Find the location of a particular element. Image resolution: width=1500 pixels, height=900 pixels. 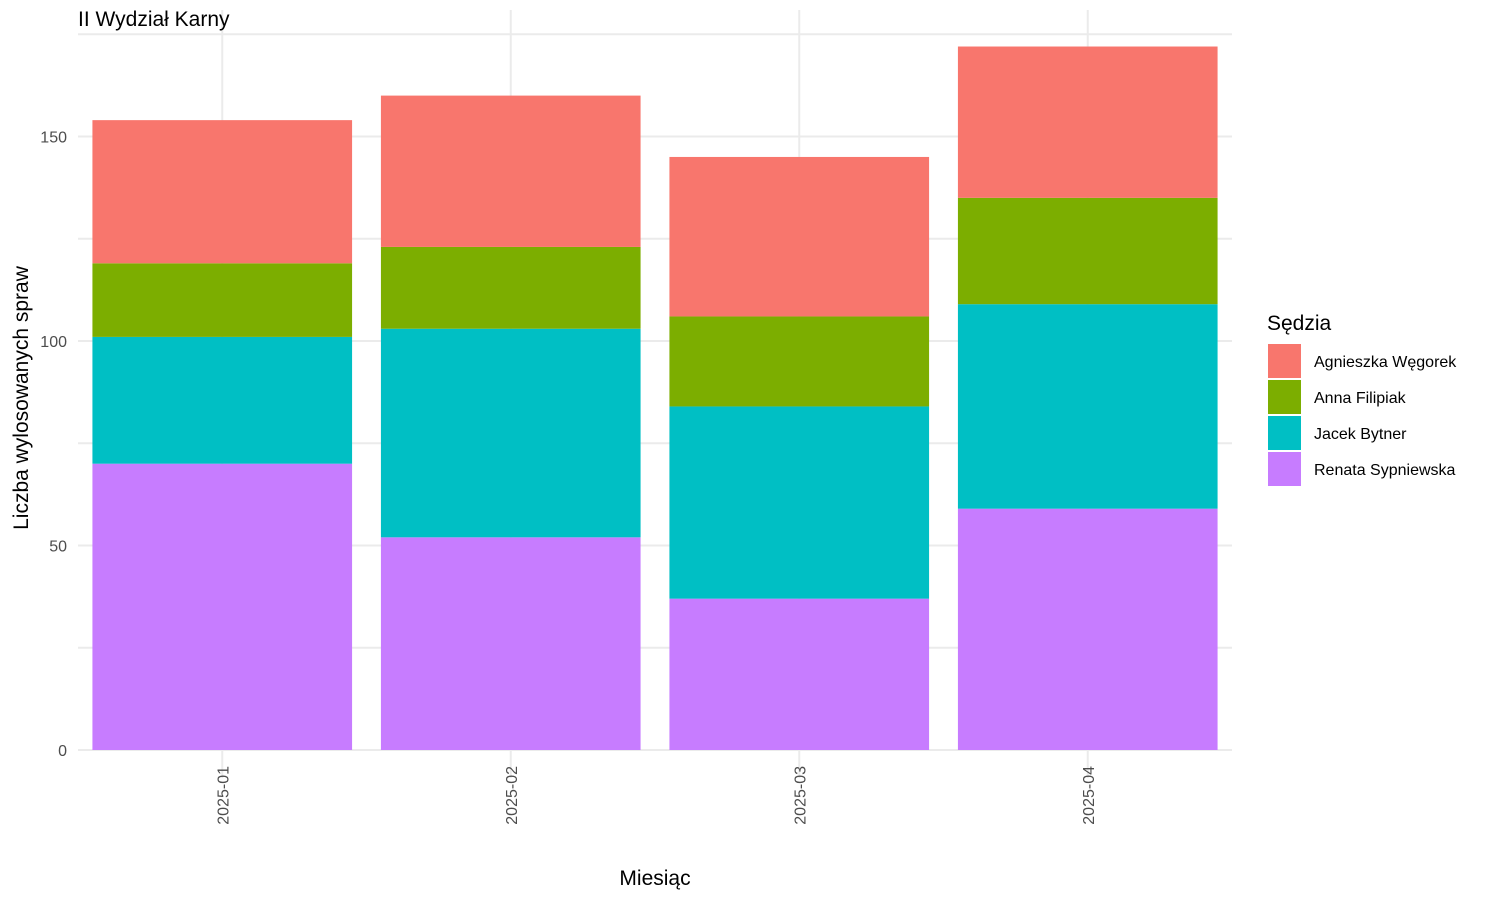

x-tick-label: 2025-01 is located at coordinates (223, 795).